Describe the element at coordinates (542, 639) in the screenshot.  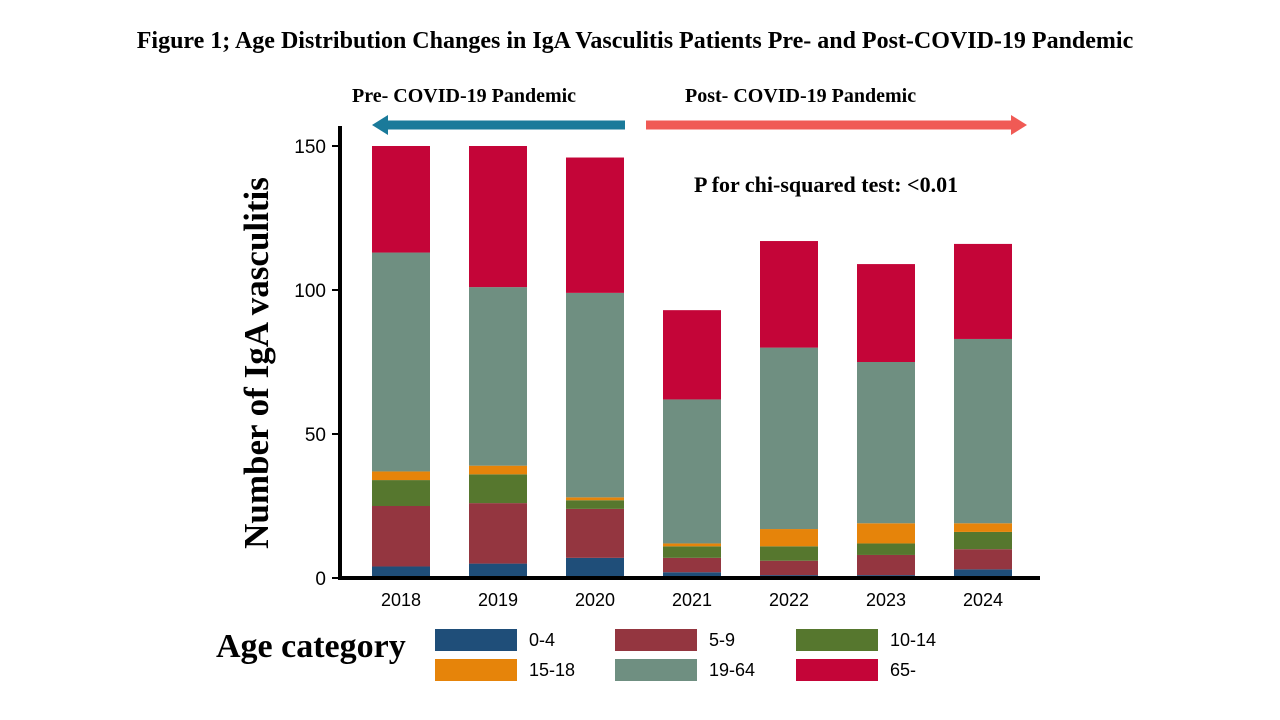
I see `legend-label-0-4: 0-4` at that location.